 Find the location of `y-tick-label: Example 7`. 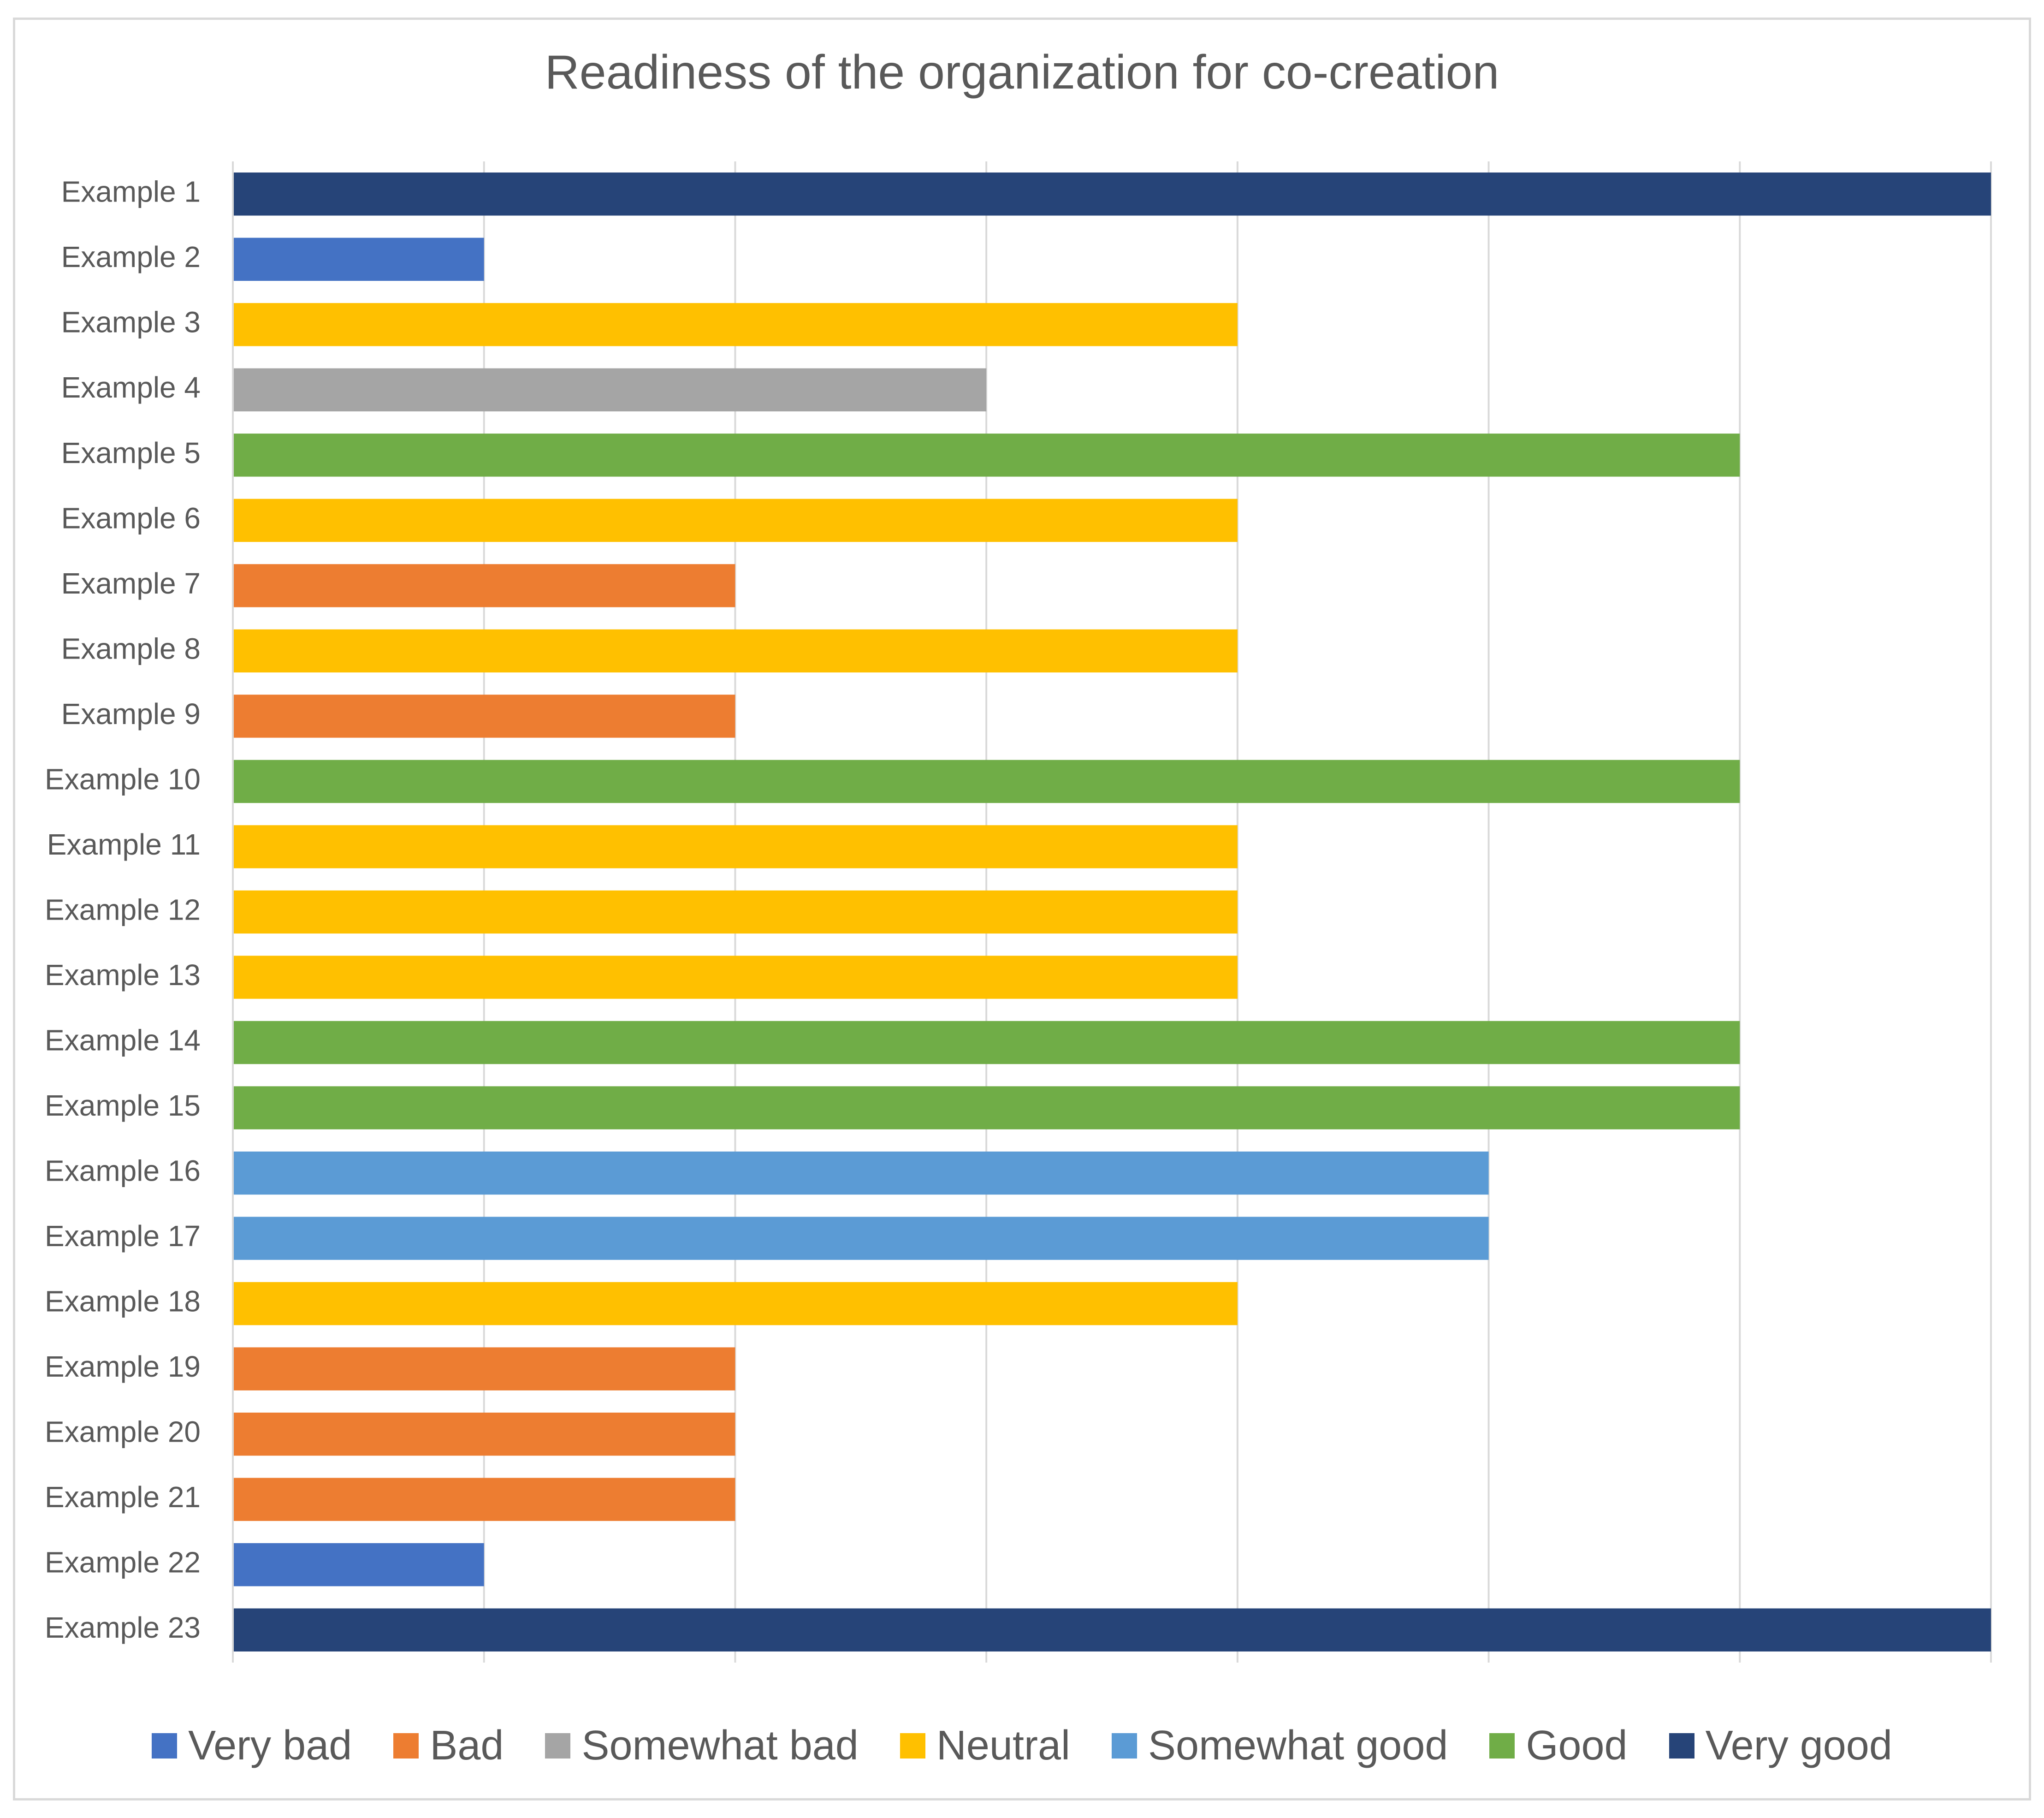

y-tick-label: Example 7 is located at coordinates (131, 583).